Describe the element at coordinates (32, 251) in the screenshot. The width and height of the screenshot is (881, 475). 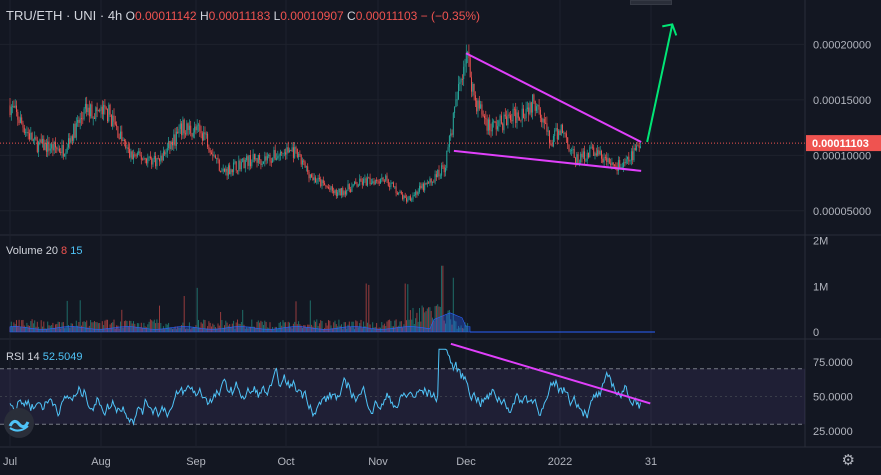
I see `volume-indicator-name: Volume 20` at that location.